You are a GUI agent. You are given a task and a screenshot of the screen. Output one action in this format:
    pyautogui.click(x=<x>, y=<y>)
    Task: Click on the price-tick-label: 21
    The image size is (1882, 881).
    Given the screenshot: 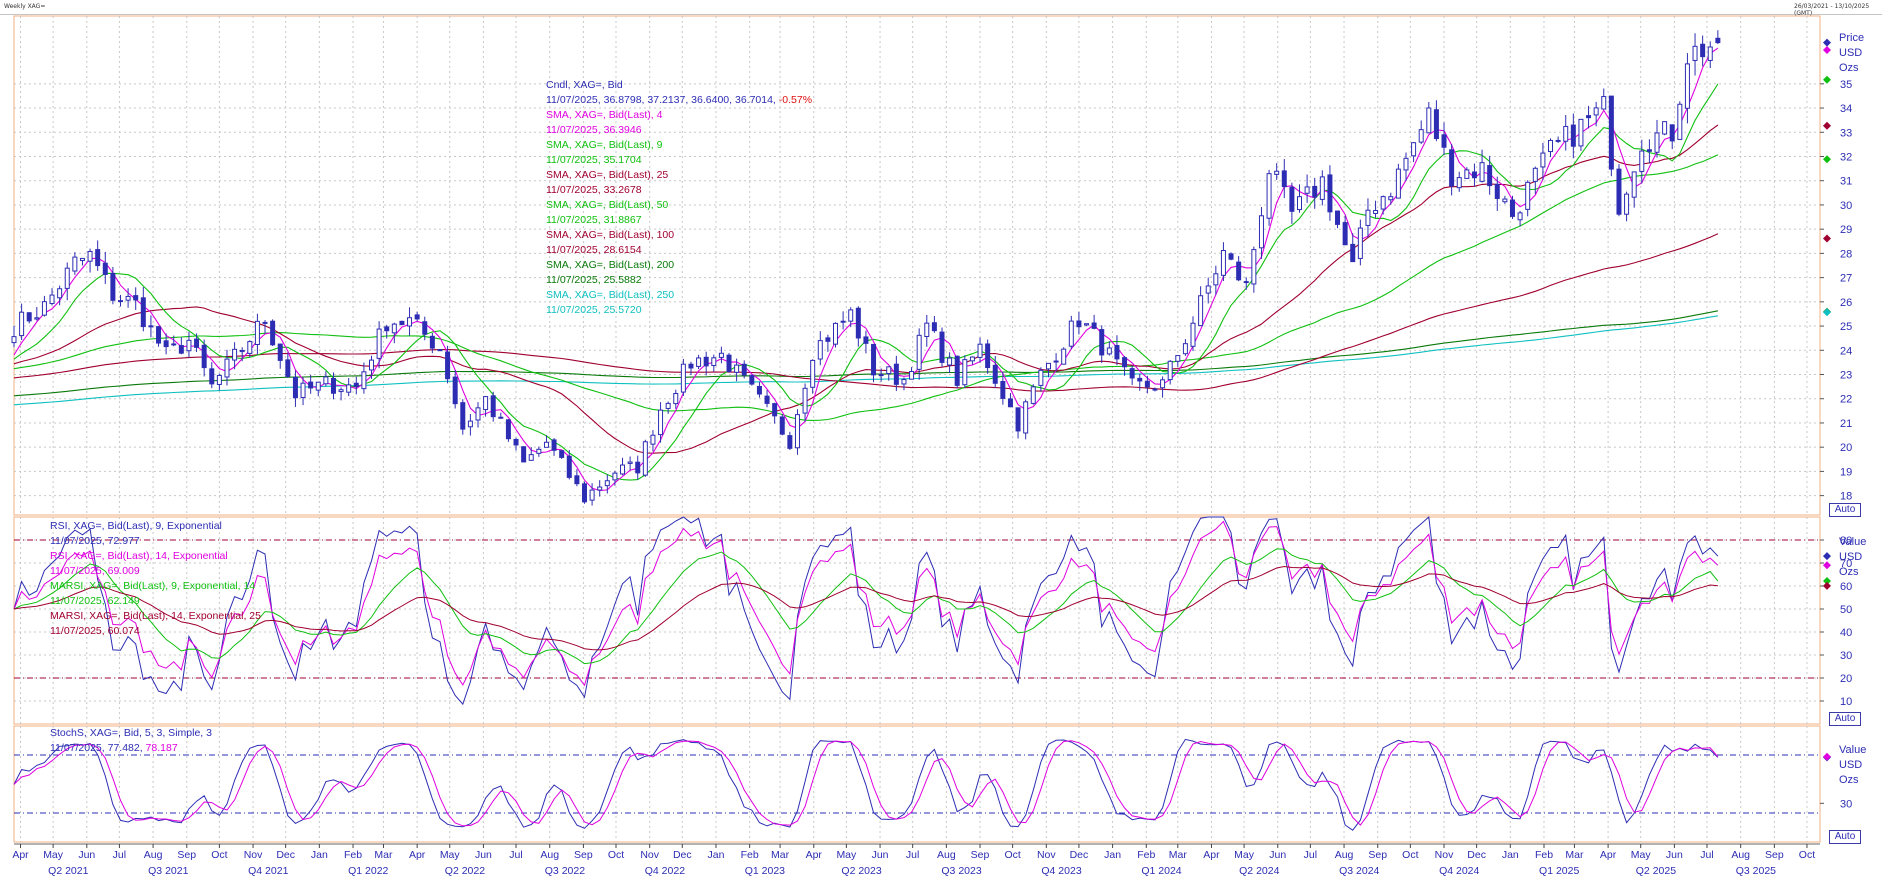 What is the action you would take?
    pyautogui.click(x=1846, y=424)
    